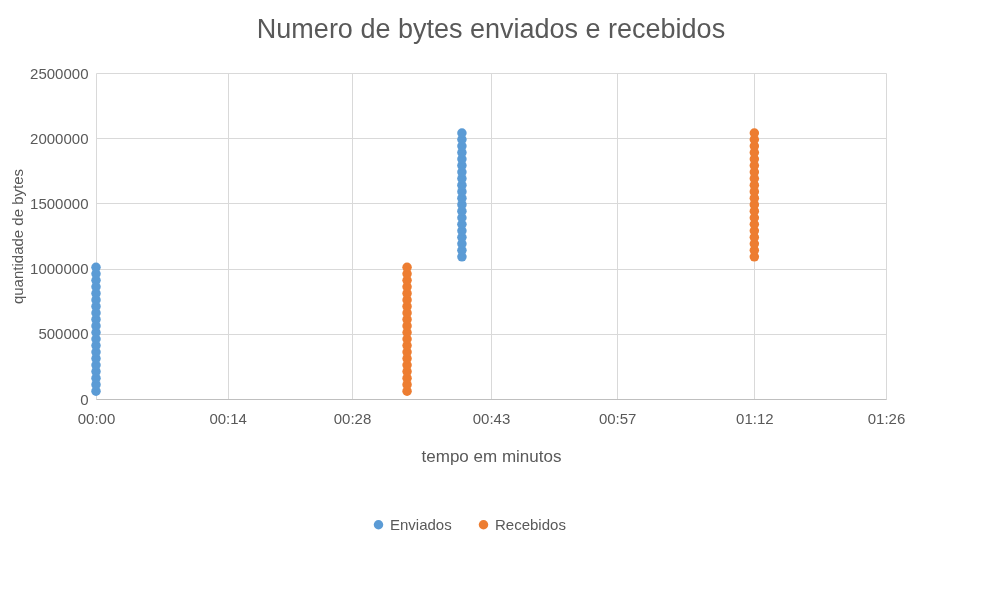 The image size is (1003, 596). I want to click on y-tick-label: 500000, so click(63, 334).